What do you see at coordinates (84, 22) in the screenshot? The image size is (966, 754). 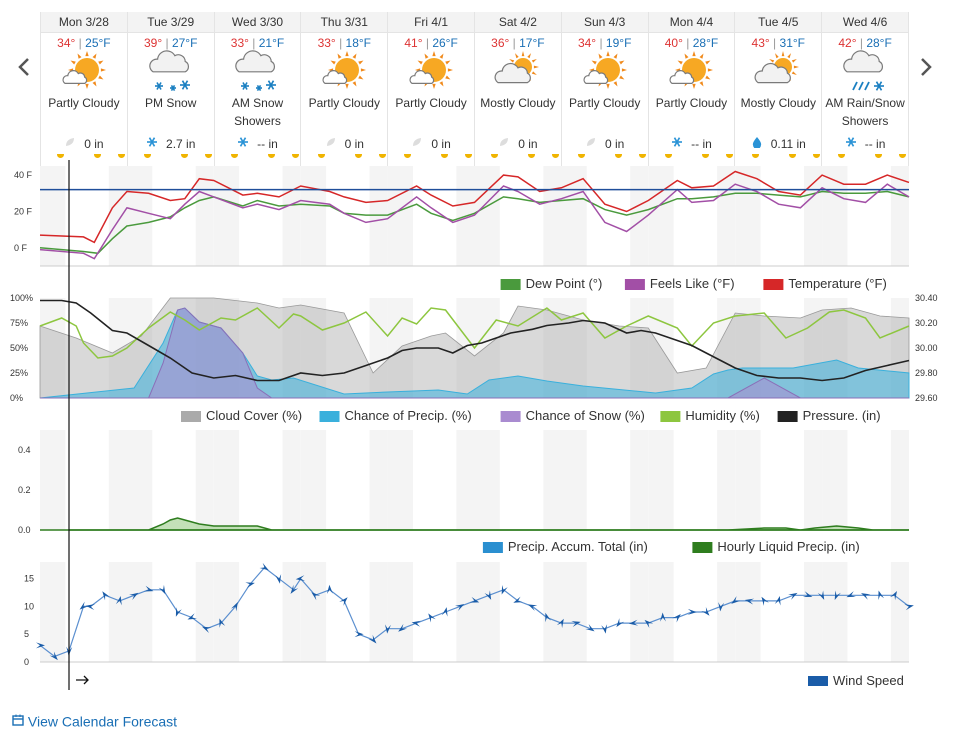 I see `day-name: Mon 3/28` at bounding box center [84, 22].